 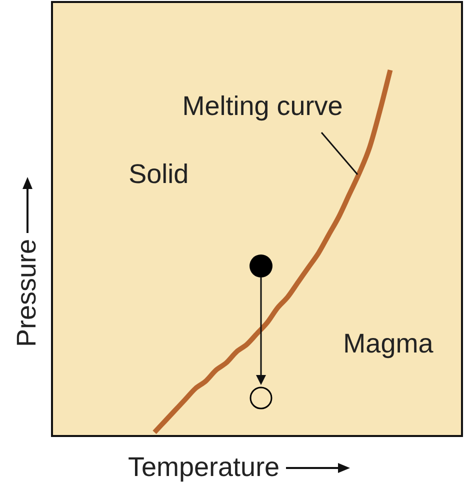 I want to click on series-label: Melting curve, so click(x=262, y=105).